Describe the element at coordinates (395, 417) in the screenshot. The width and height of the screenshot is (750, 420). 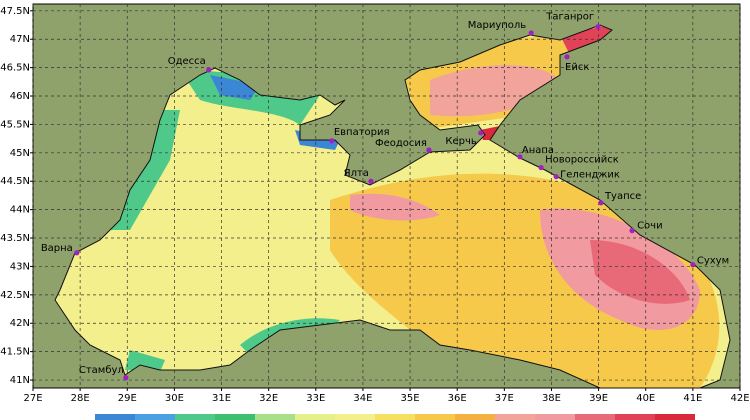
I see `colorbar` at that location.